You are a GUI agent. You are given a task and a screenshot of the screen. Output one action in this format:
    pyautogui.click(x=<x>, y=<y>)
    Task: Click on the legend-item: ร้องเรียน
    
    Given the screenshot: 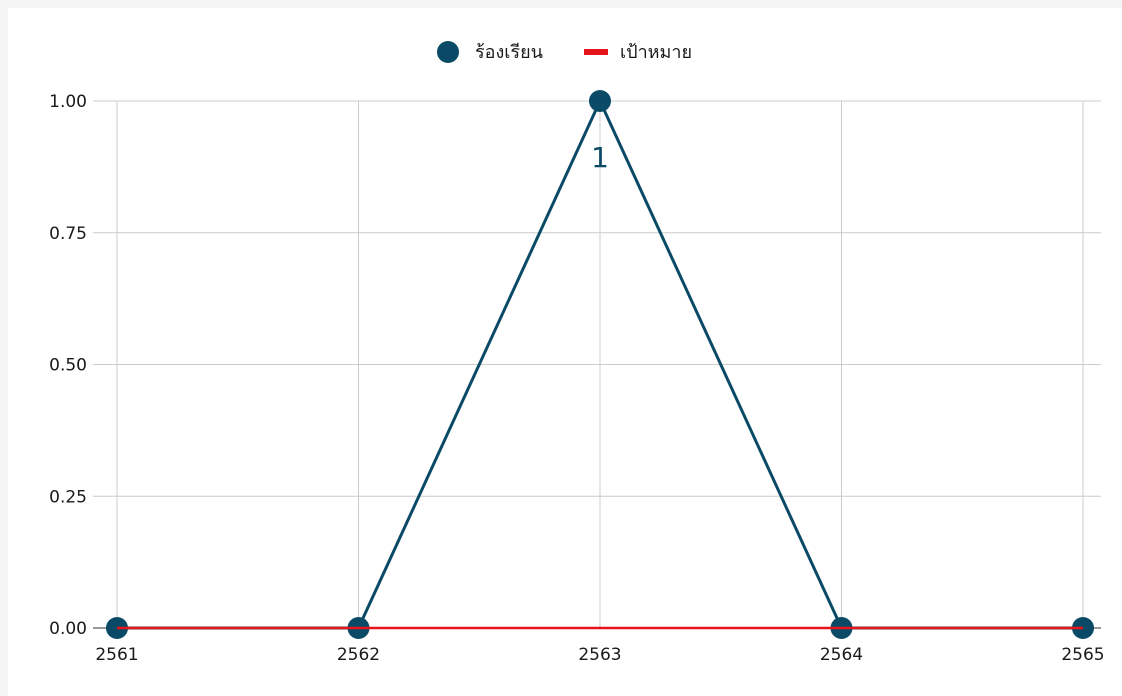 What is the action you would take?
    pyautogui.click(x=490, y=52)
    